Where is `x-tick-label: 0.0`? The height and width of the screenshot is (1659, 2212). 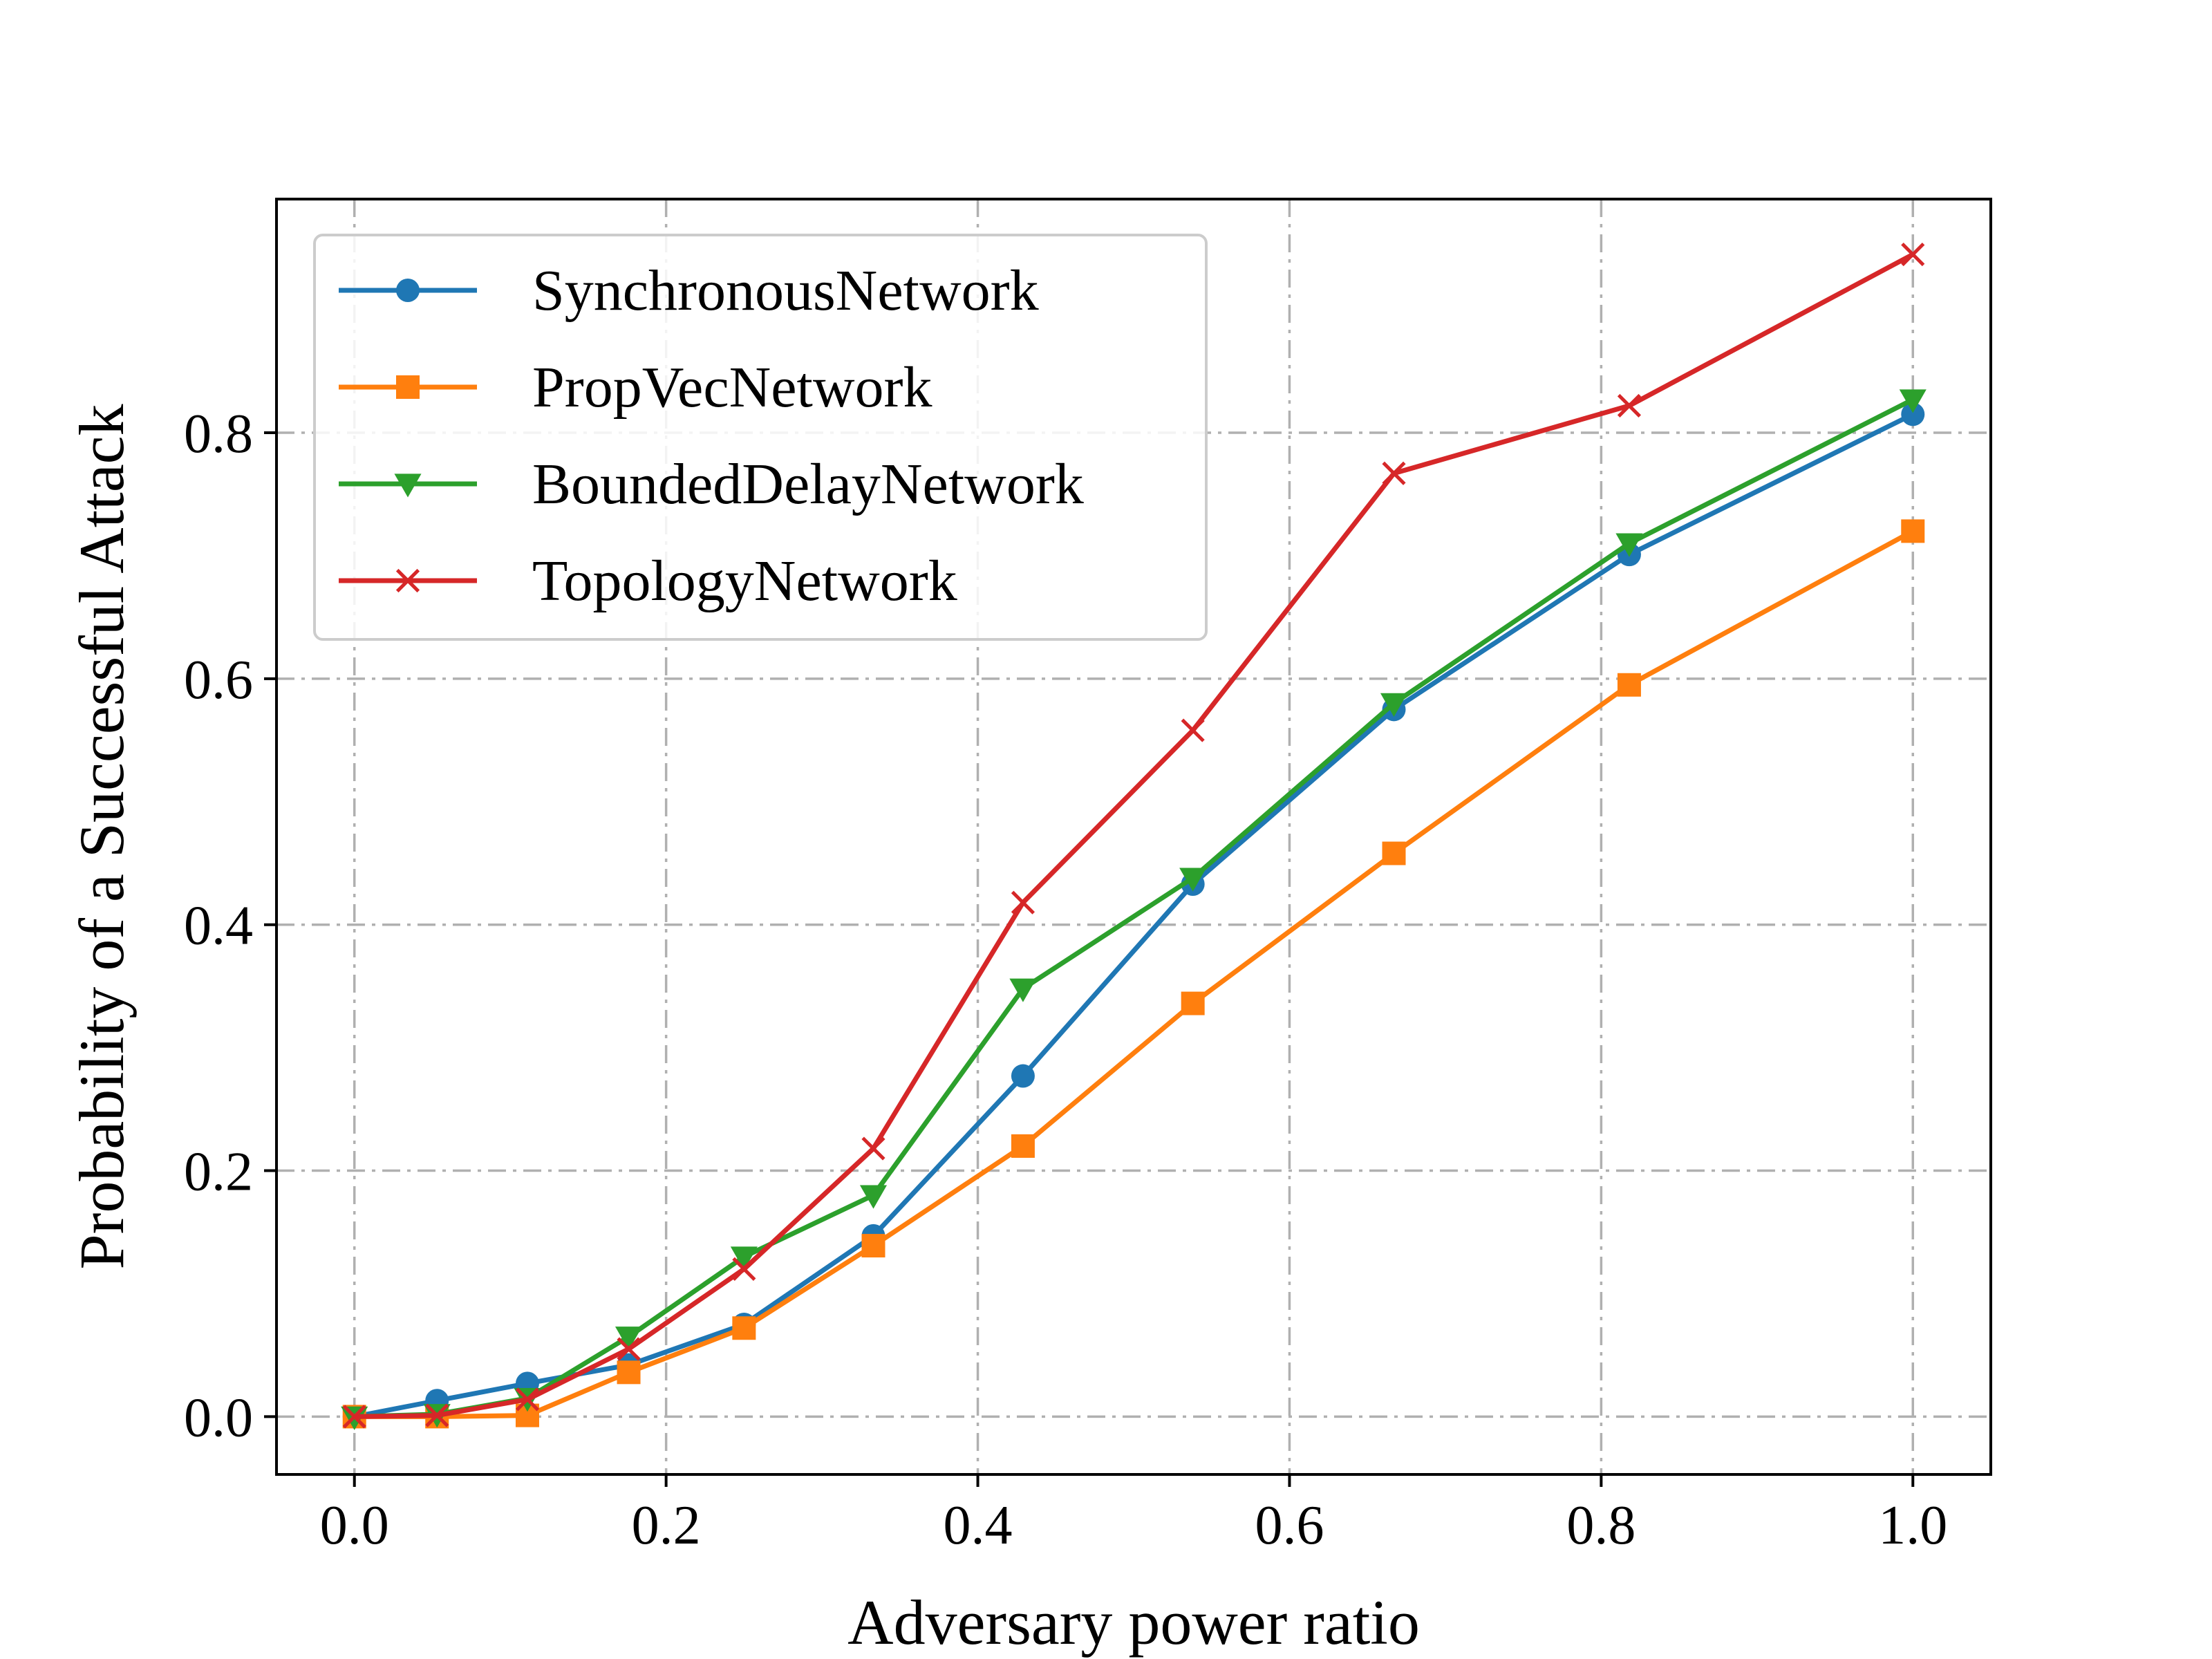 x-tick-label: 0.0 is located at coordinates (354, 1525).